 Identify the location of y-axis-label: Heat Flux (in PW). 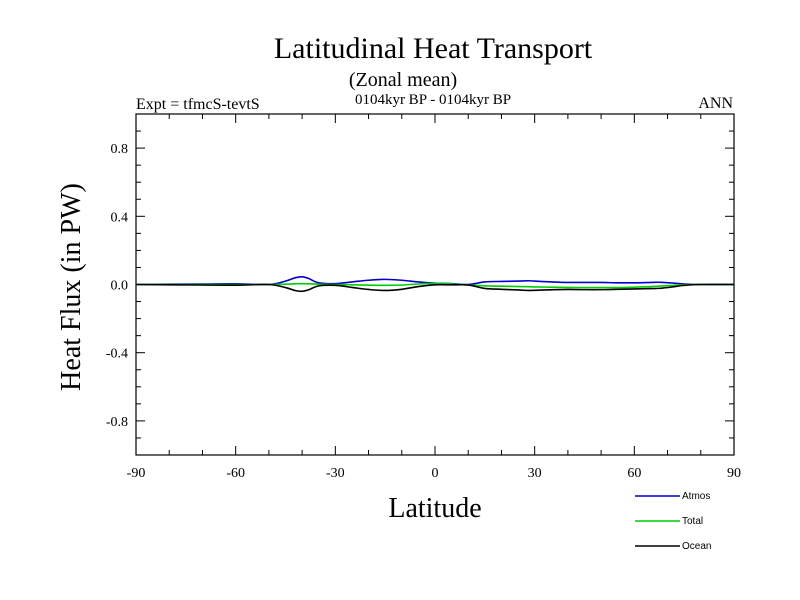
(71, 287).